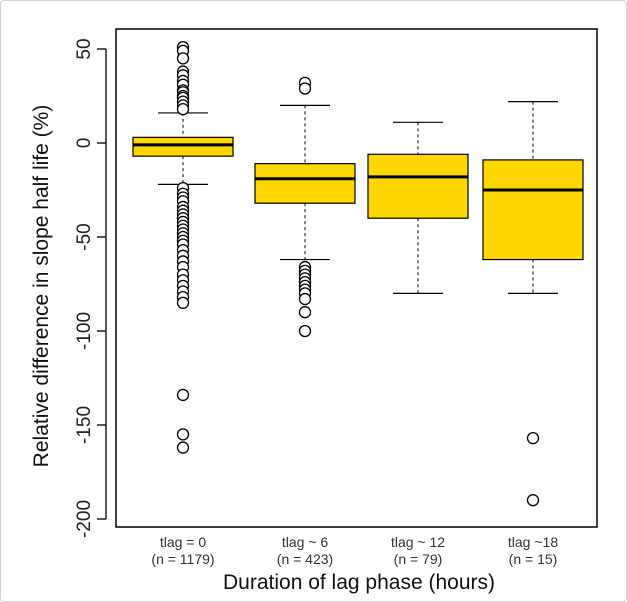 Image resolution: width=627 pixels, height=602 pixels. Describe the element at coordinates (183, 542) in the screenshot. I see `x-category-label: tlag = 0` at that location.